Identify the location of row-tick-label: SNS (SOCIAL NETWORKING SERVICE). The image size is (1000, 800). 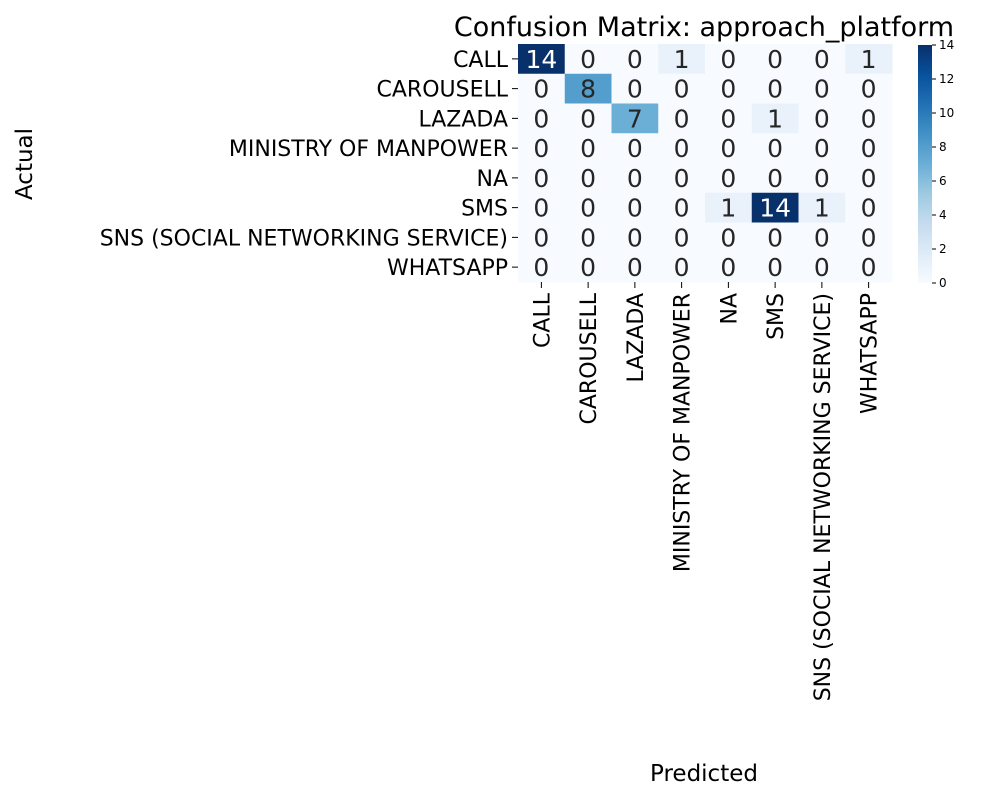
(304, 238).